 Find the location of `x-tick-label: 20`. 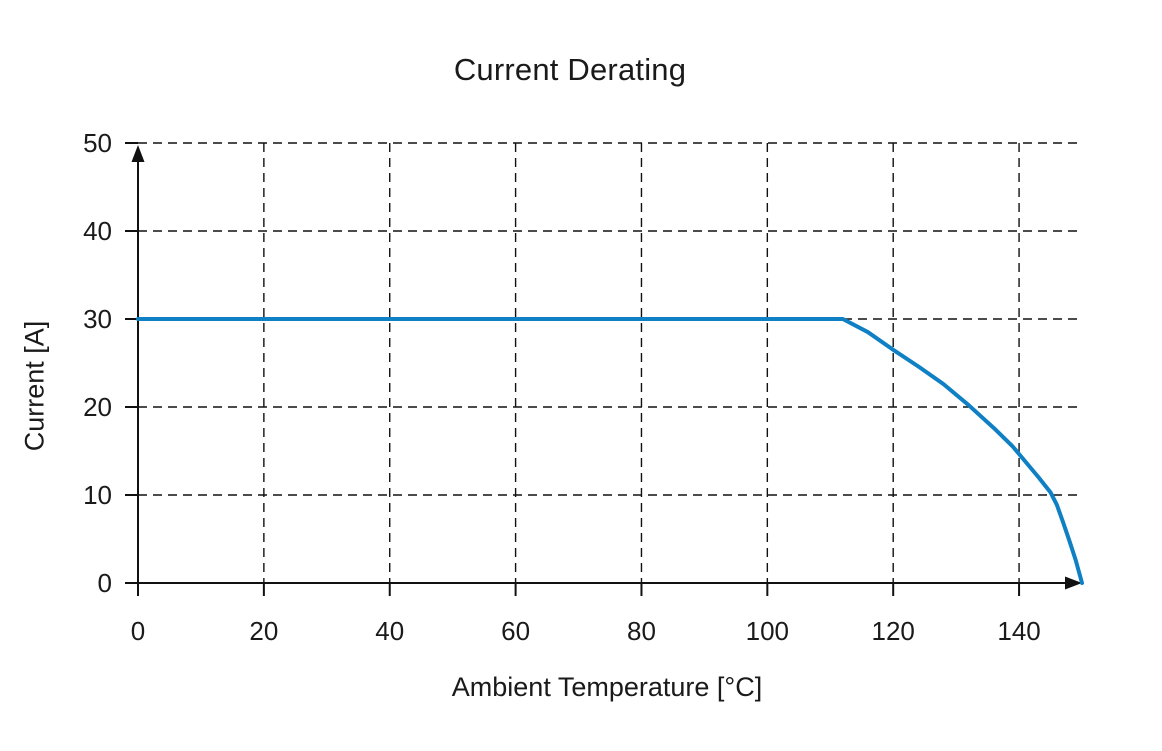

x-tick-label: 20 is located at coordinates (263, 631).